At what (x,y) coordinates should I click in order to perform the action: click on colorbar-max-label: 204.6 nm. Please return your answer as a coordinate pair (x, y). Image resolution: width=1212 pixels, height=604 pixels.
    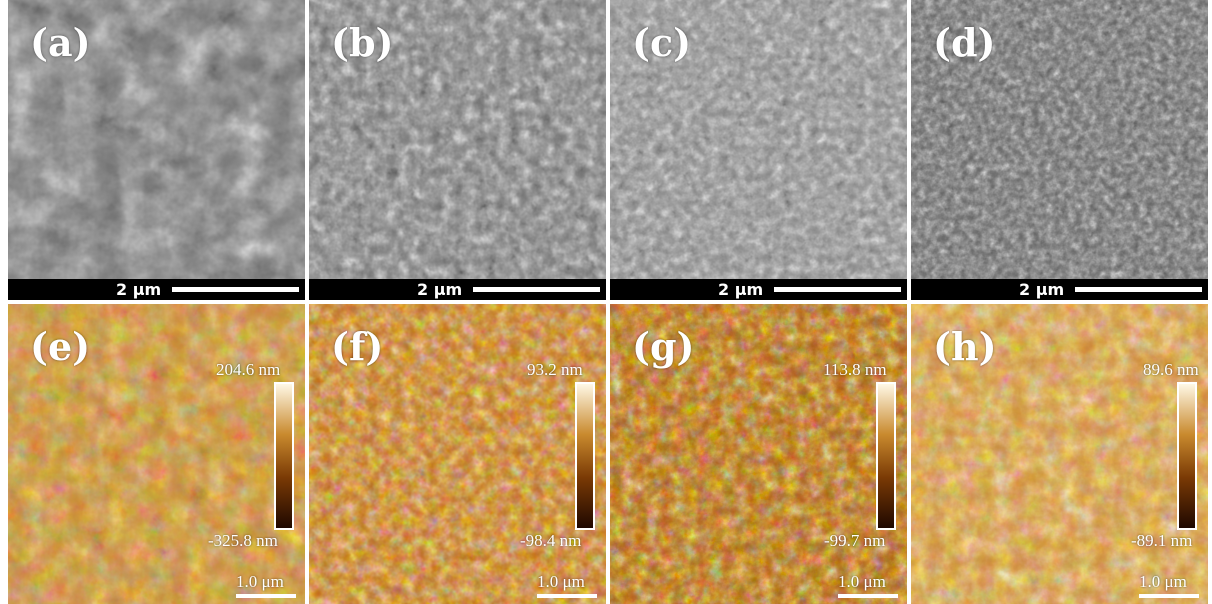
    Looking at the image, I should click on (248, 369).